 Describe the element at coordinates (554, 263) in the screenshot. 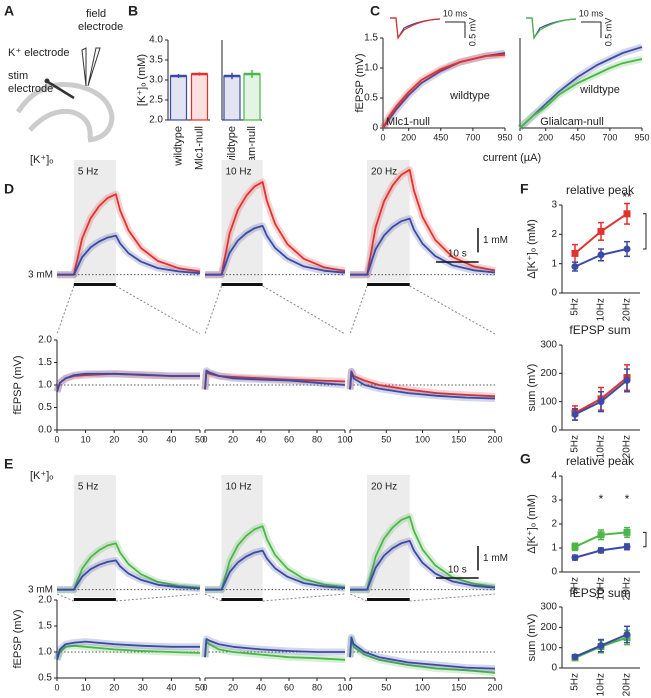

I see `y-tick-label: 1` at that location.